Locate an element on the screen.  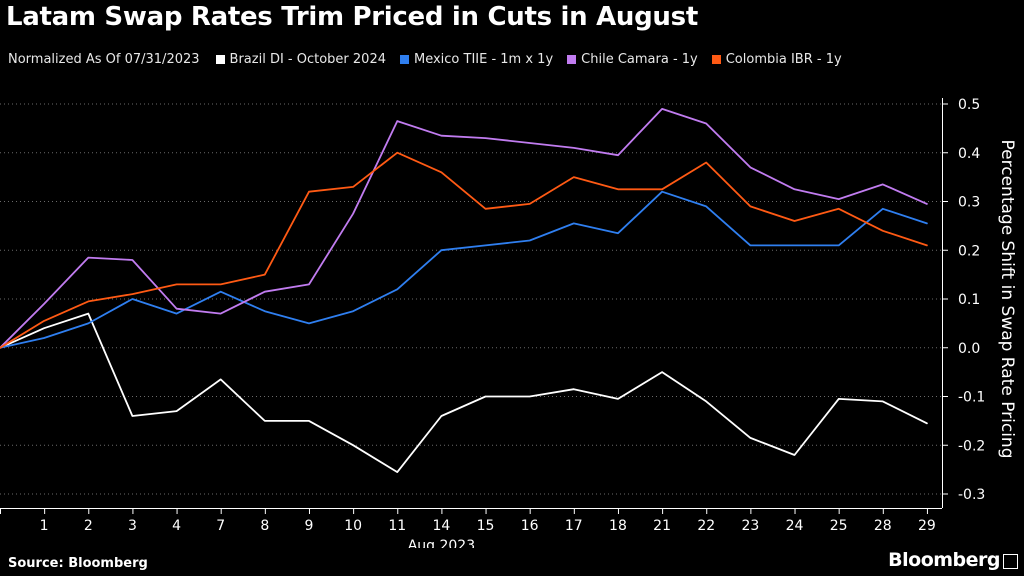
x-tick-label: 25 is located at coordinates (839, 526).